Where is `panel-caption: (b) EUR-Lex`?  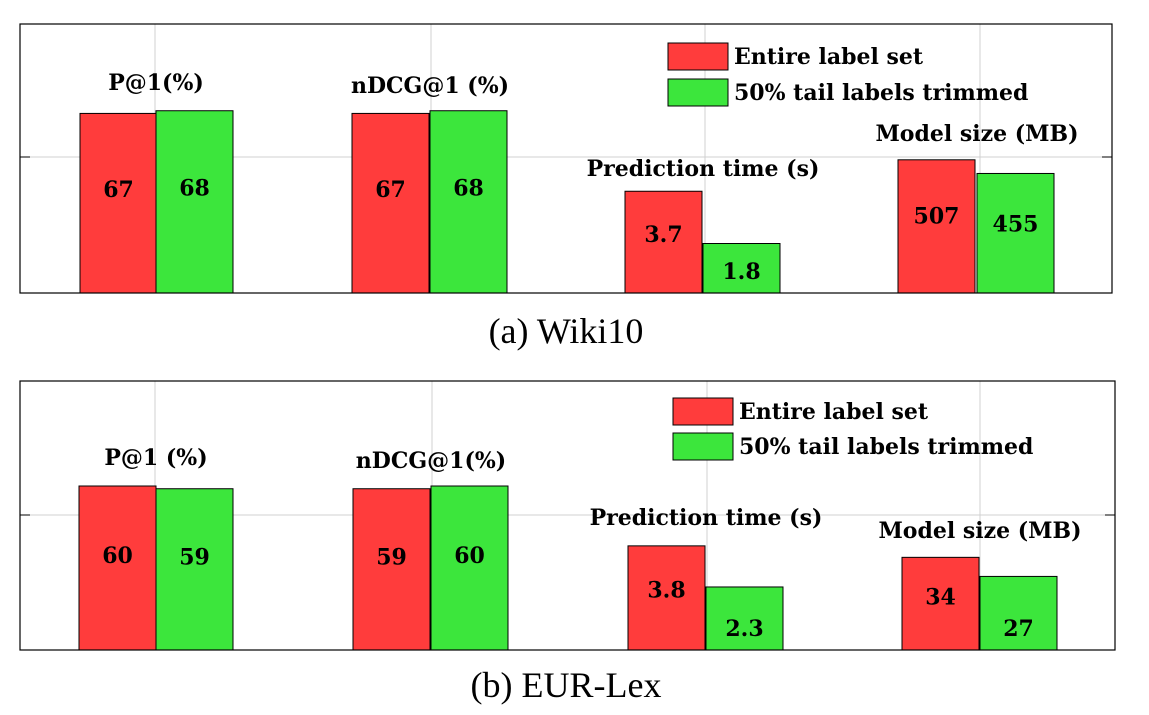
panel-caption: (b) EUR-Lex is located at coordinates (566, 685).